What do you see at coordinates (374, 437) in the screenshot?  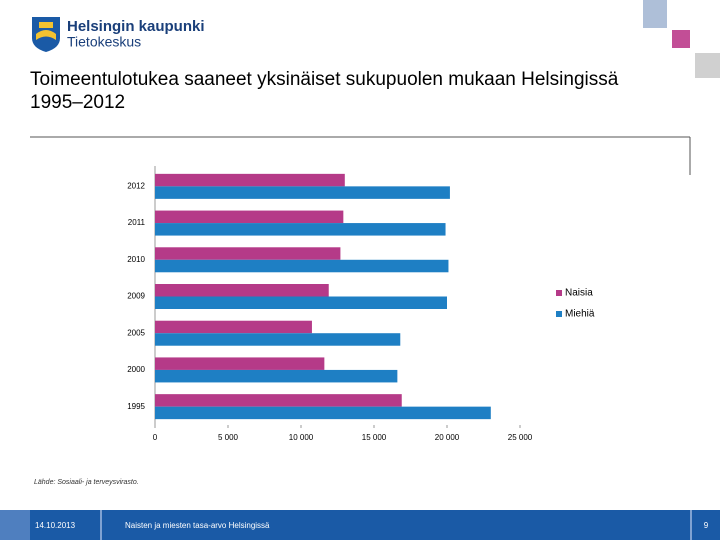 I see `x-tick-label: 15 000` at bounding box center [374, 437].